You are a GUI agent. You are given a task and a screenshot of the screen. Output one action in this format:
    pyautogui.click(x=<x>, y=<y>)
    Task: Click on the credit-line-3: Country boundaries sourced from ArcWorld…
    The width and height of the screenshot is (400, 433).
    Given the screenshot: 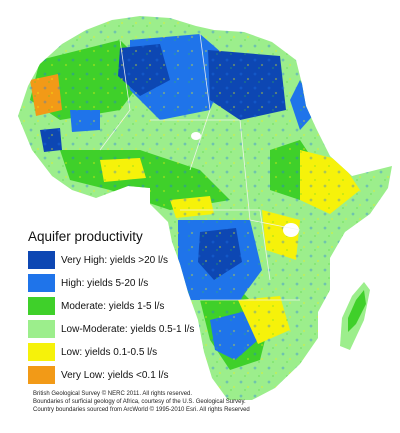 What is the action you would take?
    pyautogui.click(x=141, y=409)
    